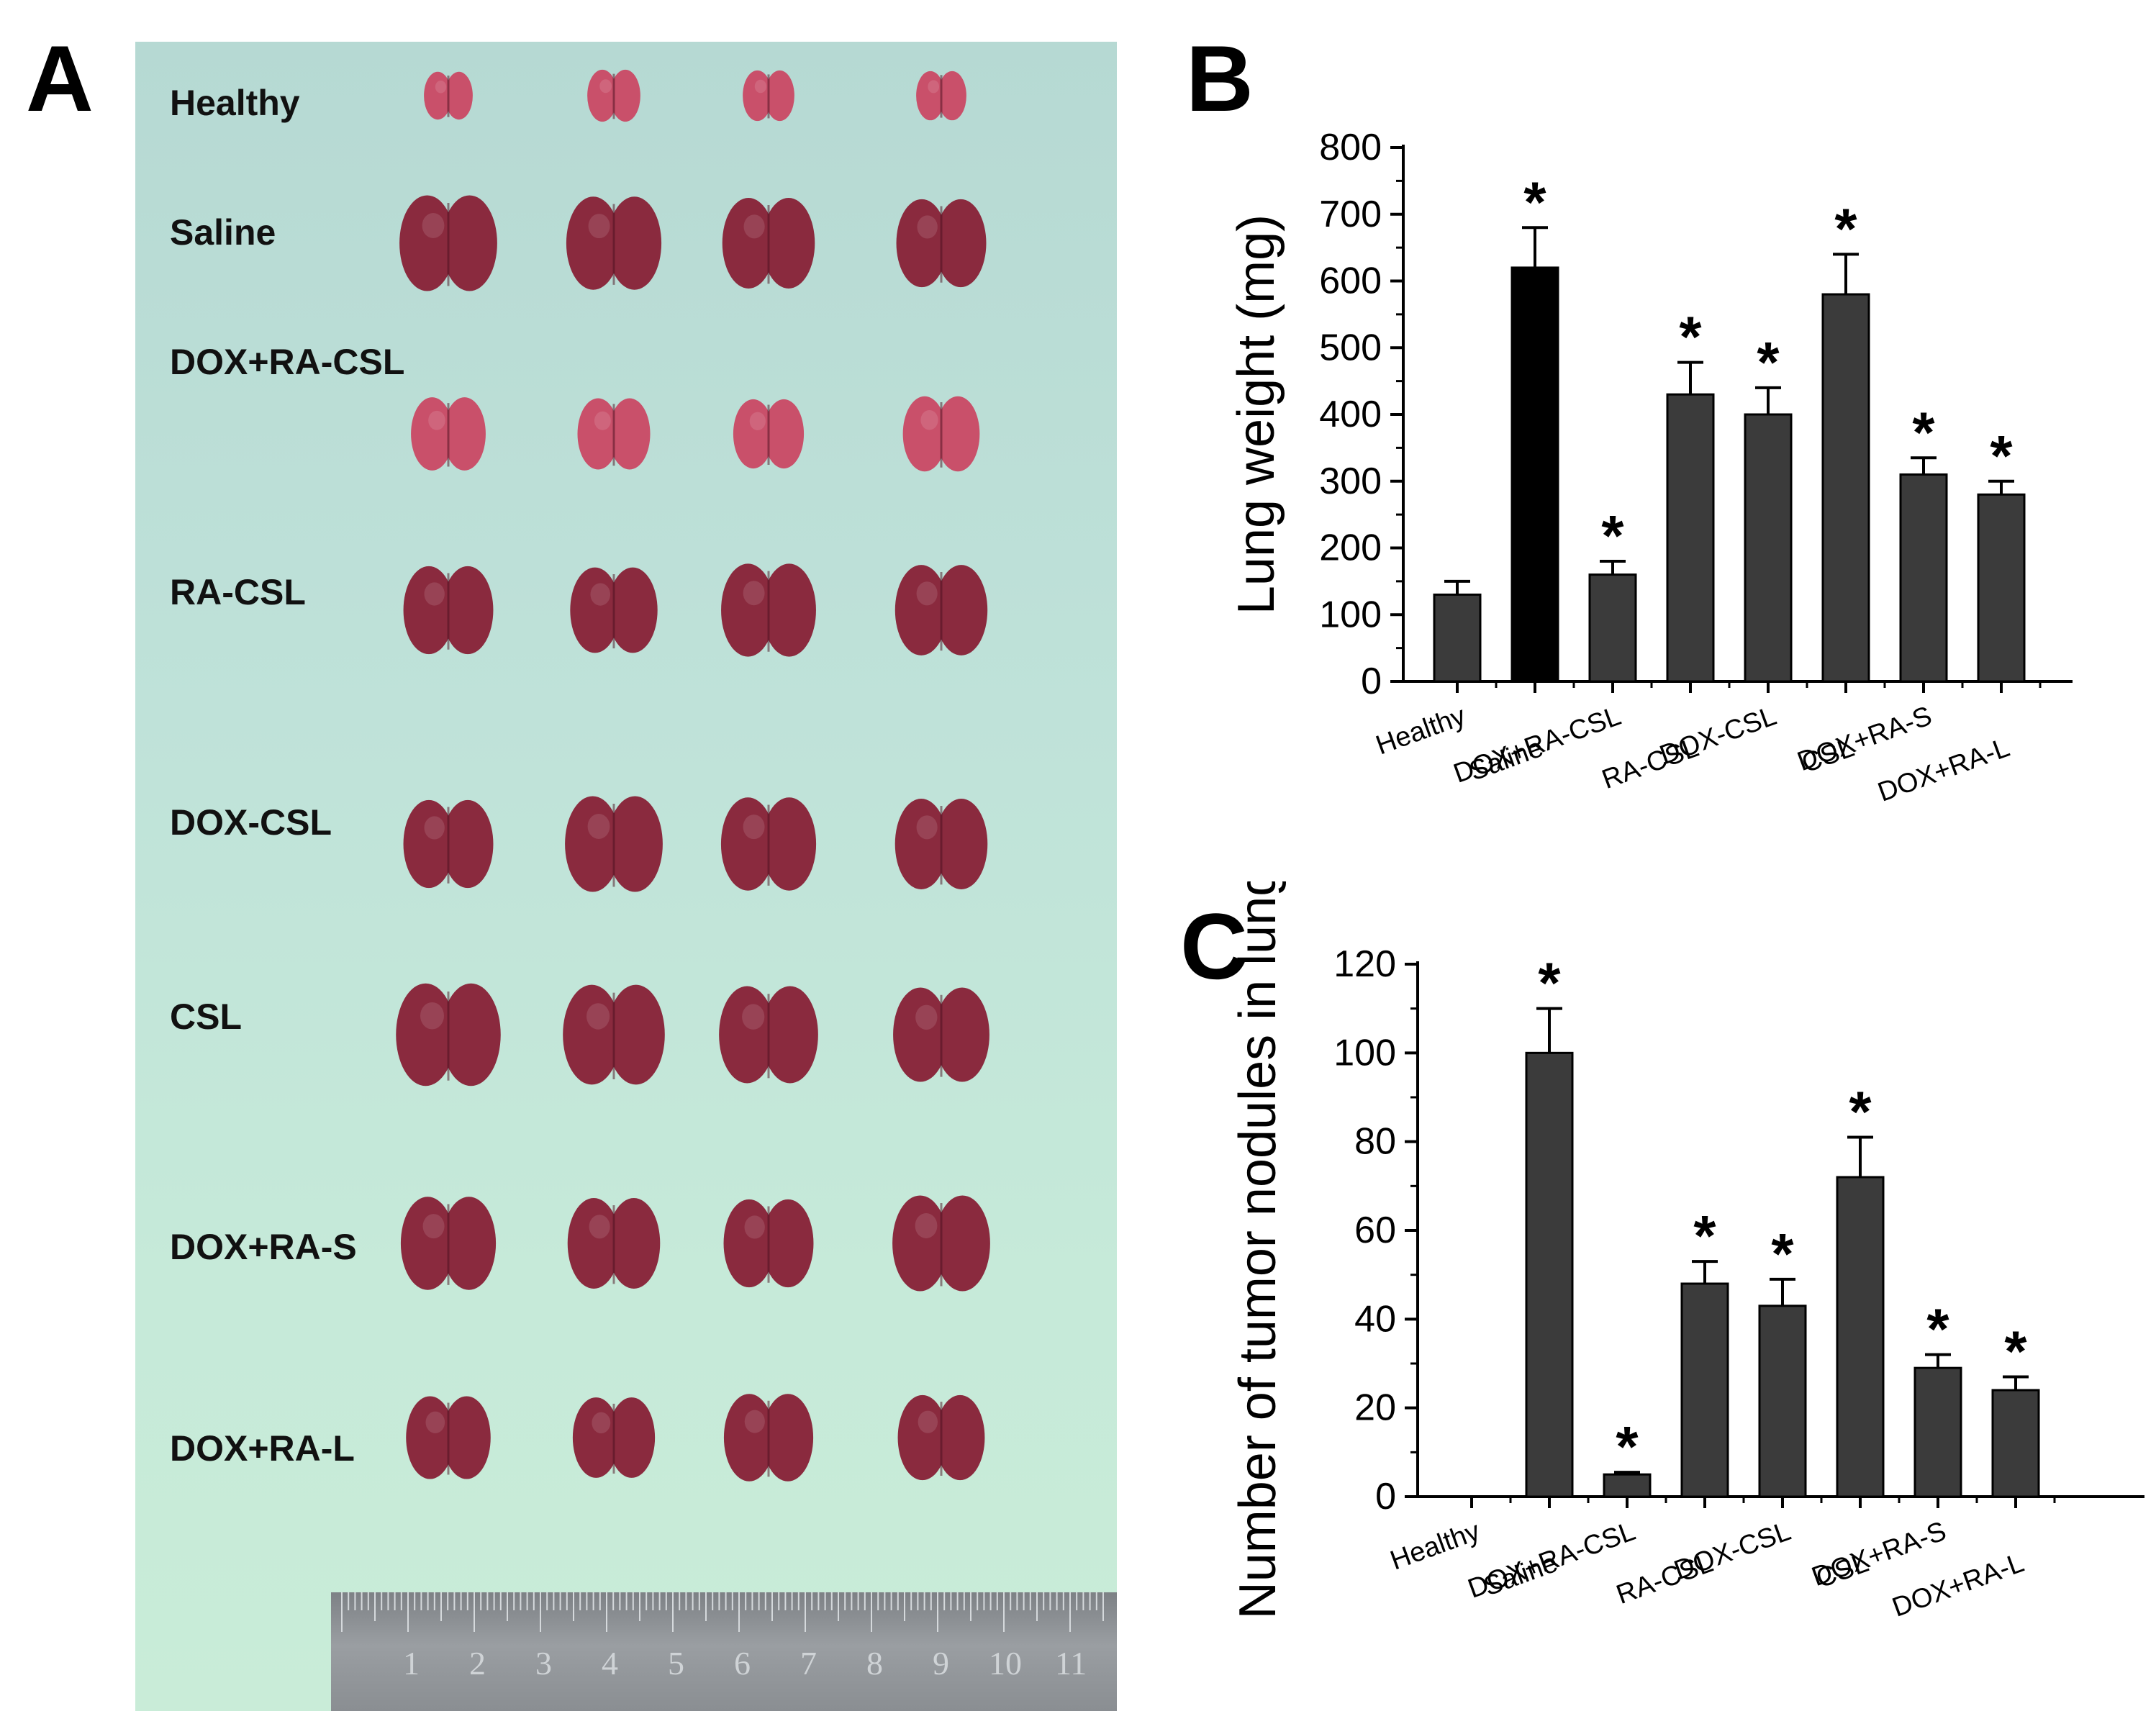  I want to click on ruler-ticks, so click(722, 1612).